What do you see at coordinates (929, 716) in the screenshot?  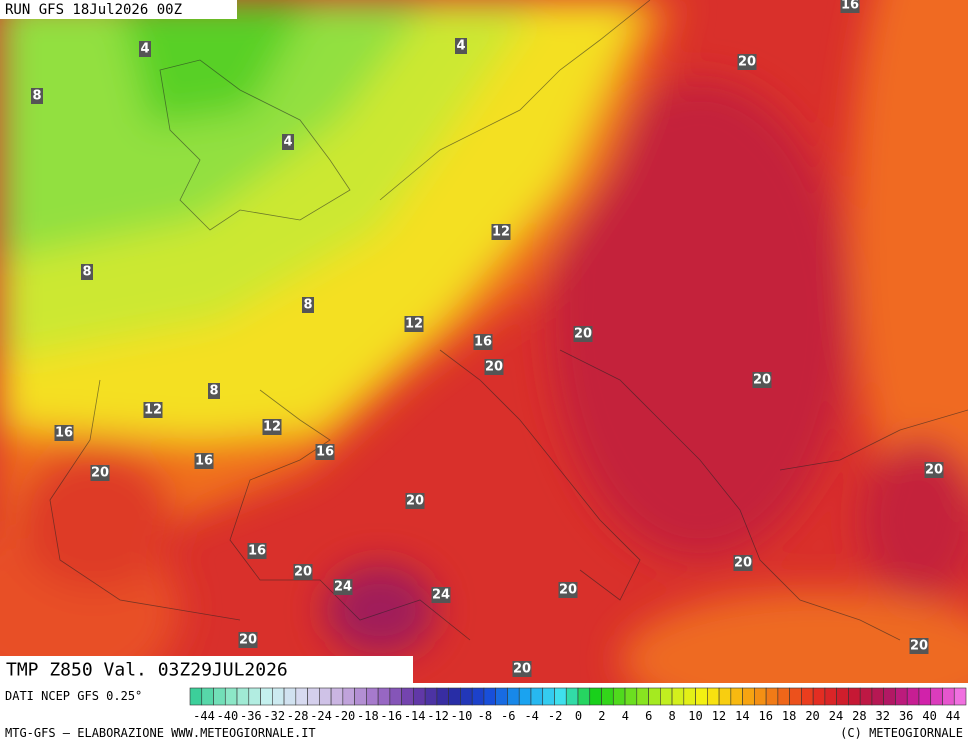 I see `legend-label: 40` at bounding box center [929, 716].